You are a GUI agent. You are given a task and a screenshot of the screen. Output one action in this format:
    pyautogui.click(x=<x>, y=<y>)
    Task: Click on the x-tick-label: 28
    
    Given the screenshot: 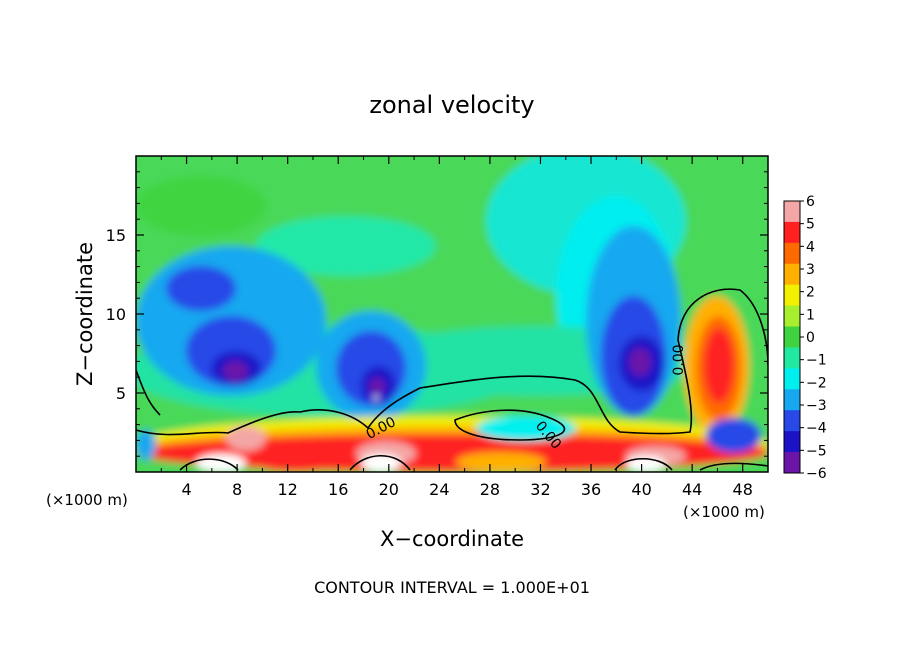 What is the action you would take?
    pyautogui.click(x=490, y=489)
    